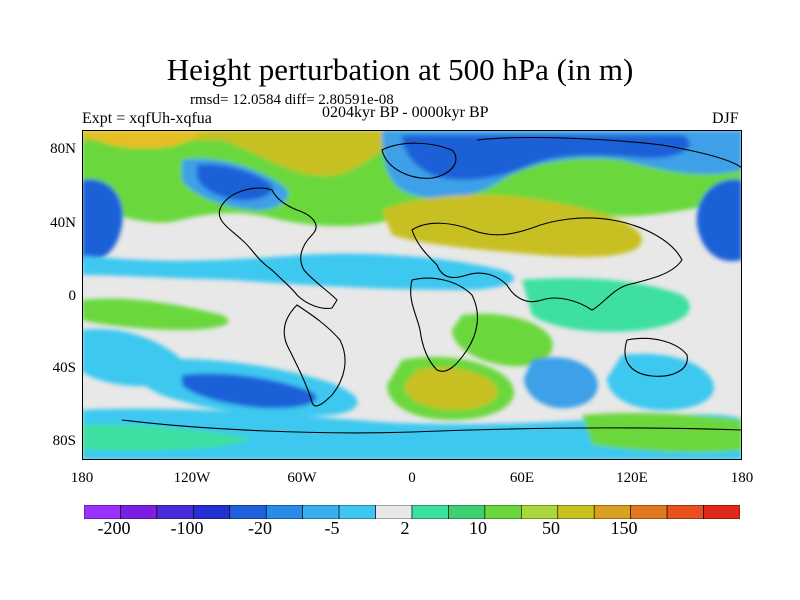  Describe the element at coordinates (405, 528) in the screenshot. I see `colorbar-label: 2` at that location.